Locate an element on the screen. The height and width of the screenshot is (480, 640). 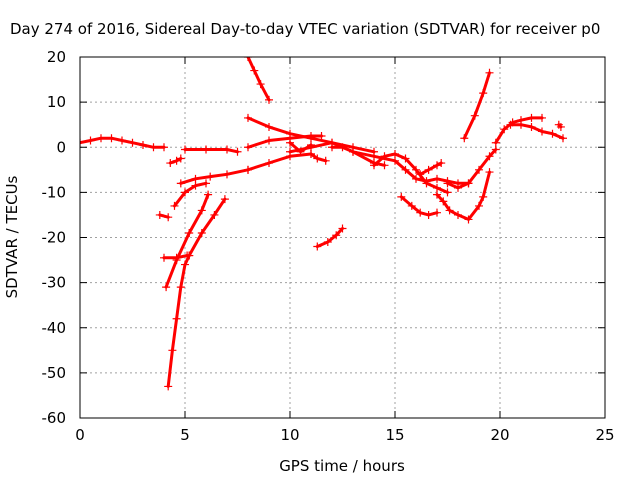
y-tick-label: -30 is located at coordinates (54, 283).